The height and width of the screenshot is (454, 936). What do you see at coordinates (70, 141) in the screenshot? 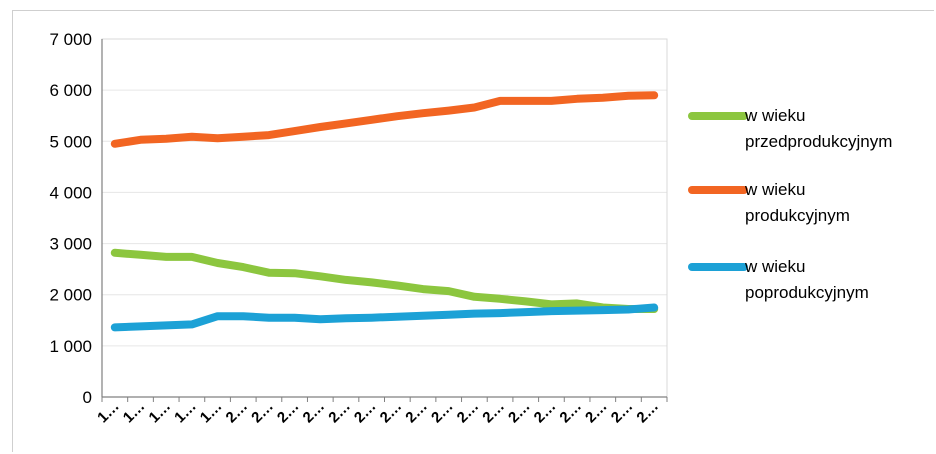
I see `y-tick-label: 5 000` at bounding box center [70, 141].